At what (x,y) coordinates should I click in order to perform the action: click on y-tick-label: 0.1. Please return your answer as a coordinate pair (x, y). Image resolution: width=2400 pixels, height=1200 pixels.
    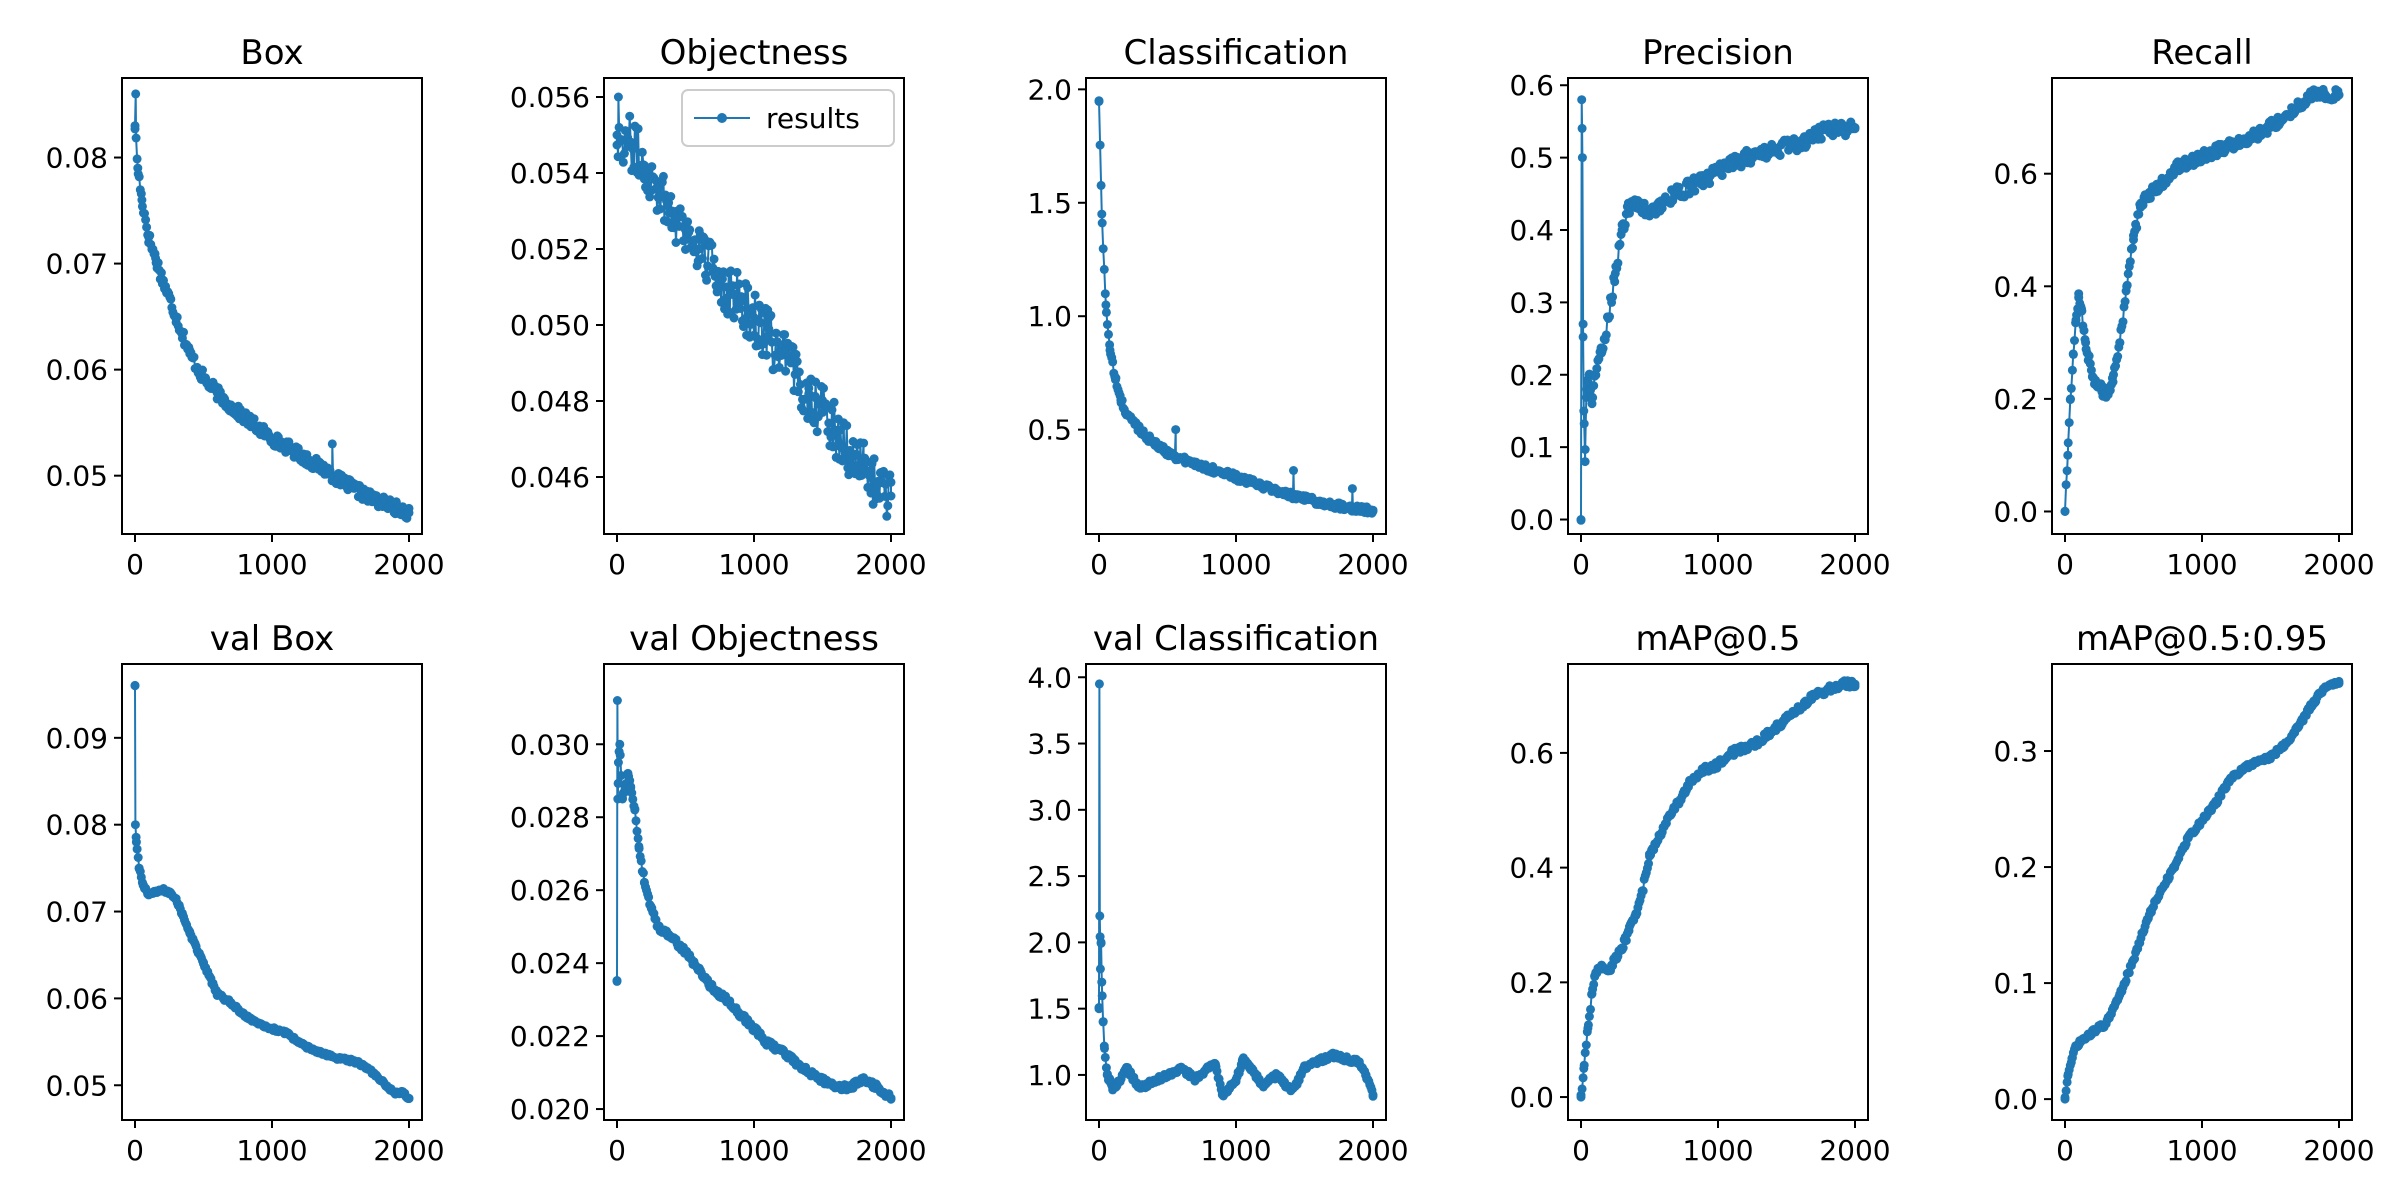
    Looking at the image, I should click on (2015, 983).